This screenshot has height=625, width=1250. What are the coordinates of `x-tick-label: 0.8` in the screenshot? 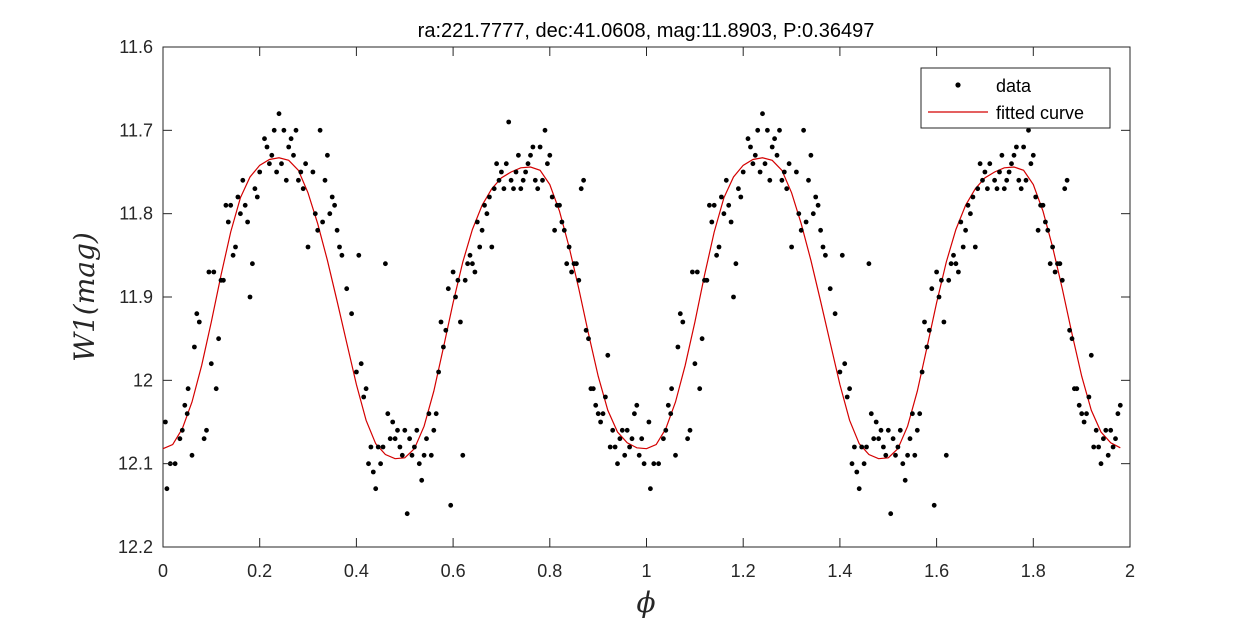 It's located at (549, 571).